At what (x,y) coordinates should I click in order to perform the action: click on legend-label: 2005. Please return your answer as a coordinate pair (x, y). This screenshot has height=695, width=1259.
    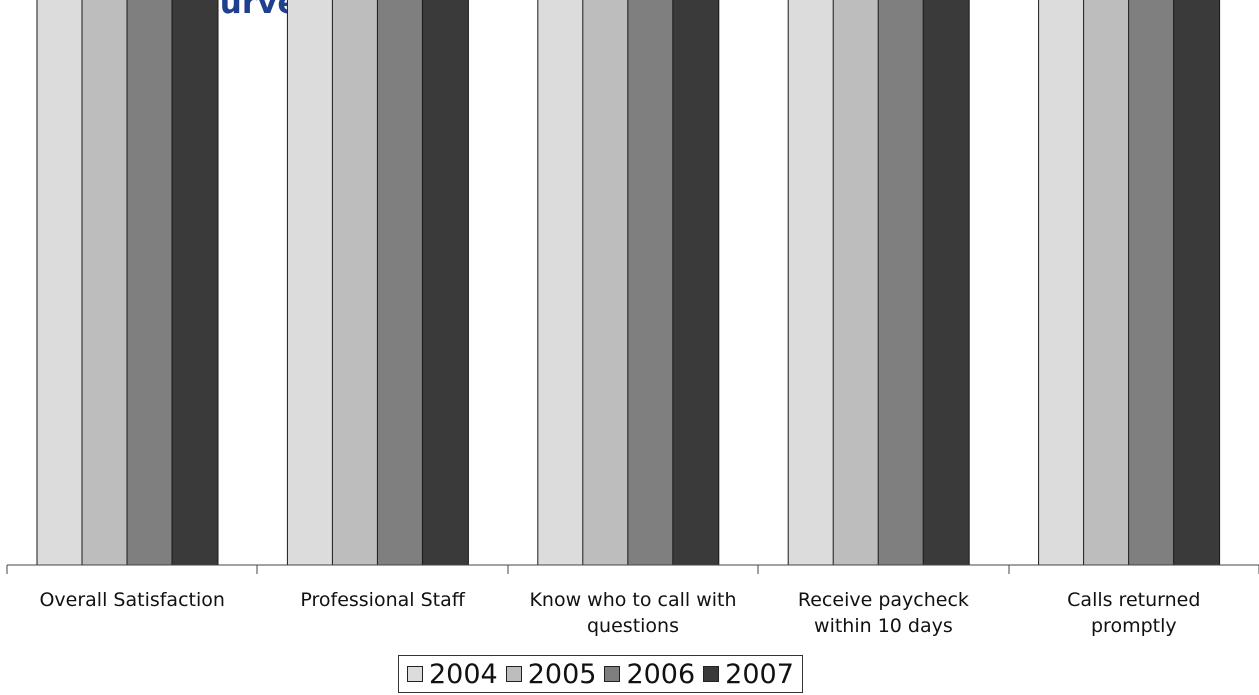
    Looking at the image, I should click on (562, 674).